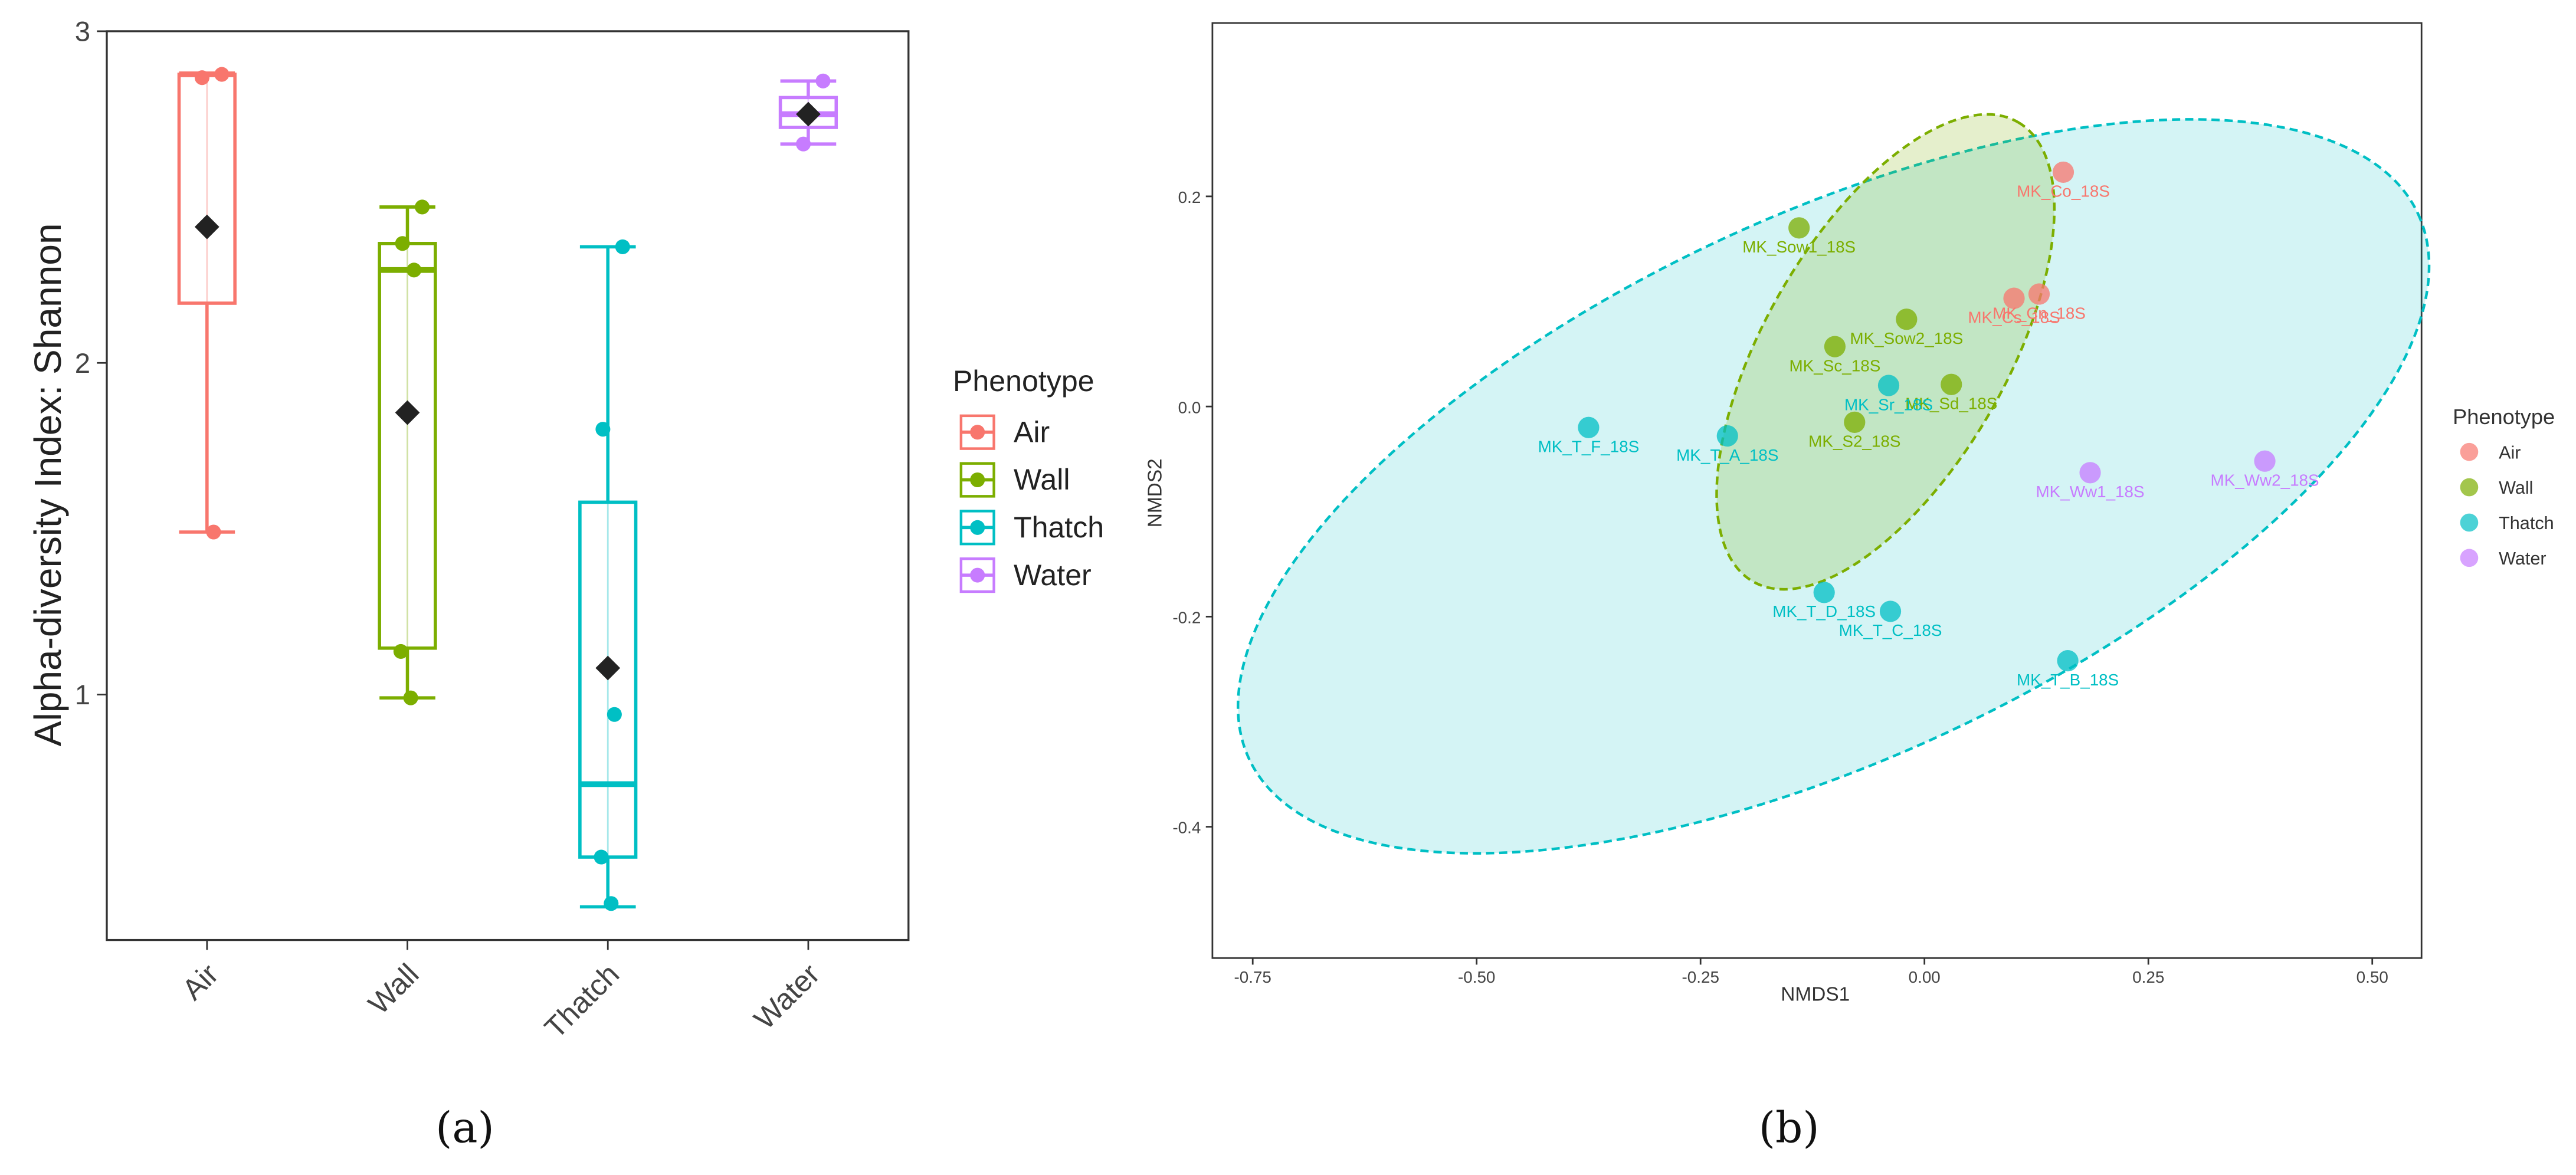 The width and height of the screenshot is (2576, 1175). What do you see at coordinates (82, 364) in the screenshot?
I see `y-tick-label: 2` at bounding box center [82, 364].